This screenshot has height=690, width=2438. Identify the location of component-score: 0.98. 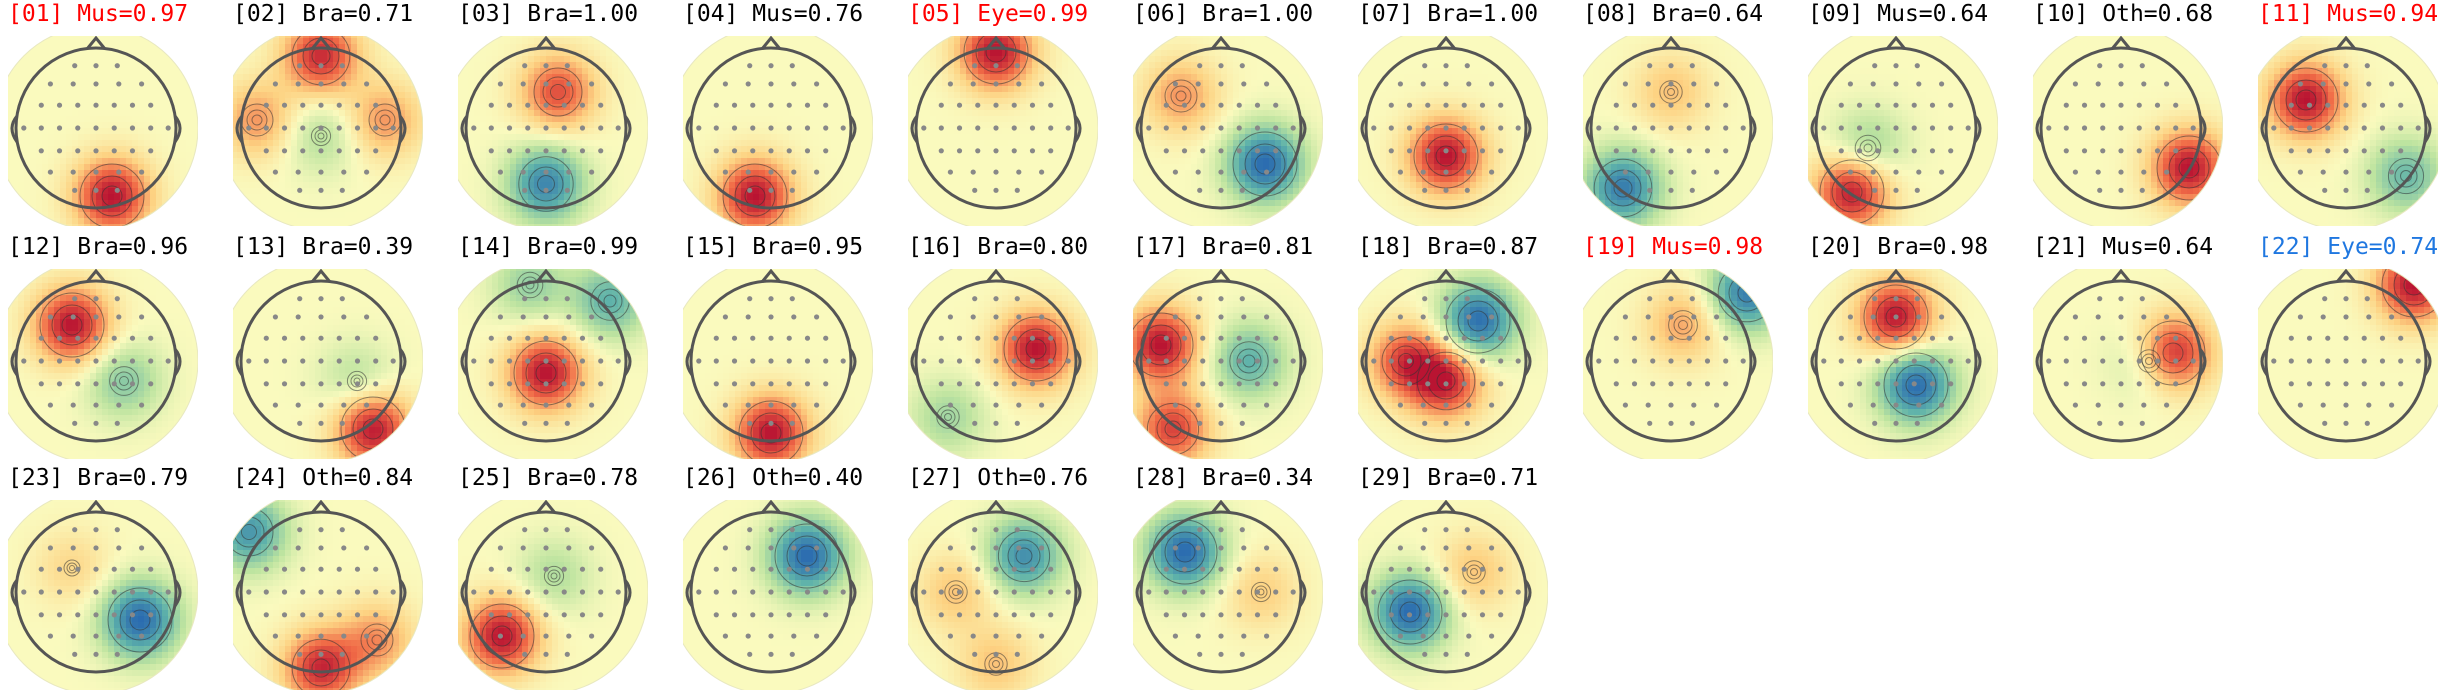
(1735, 247).